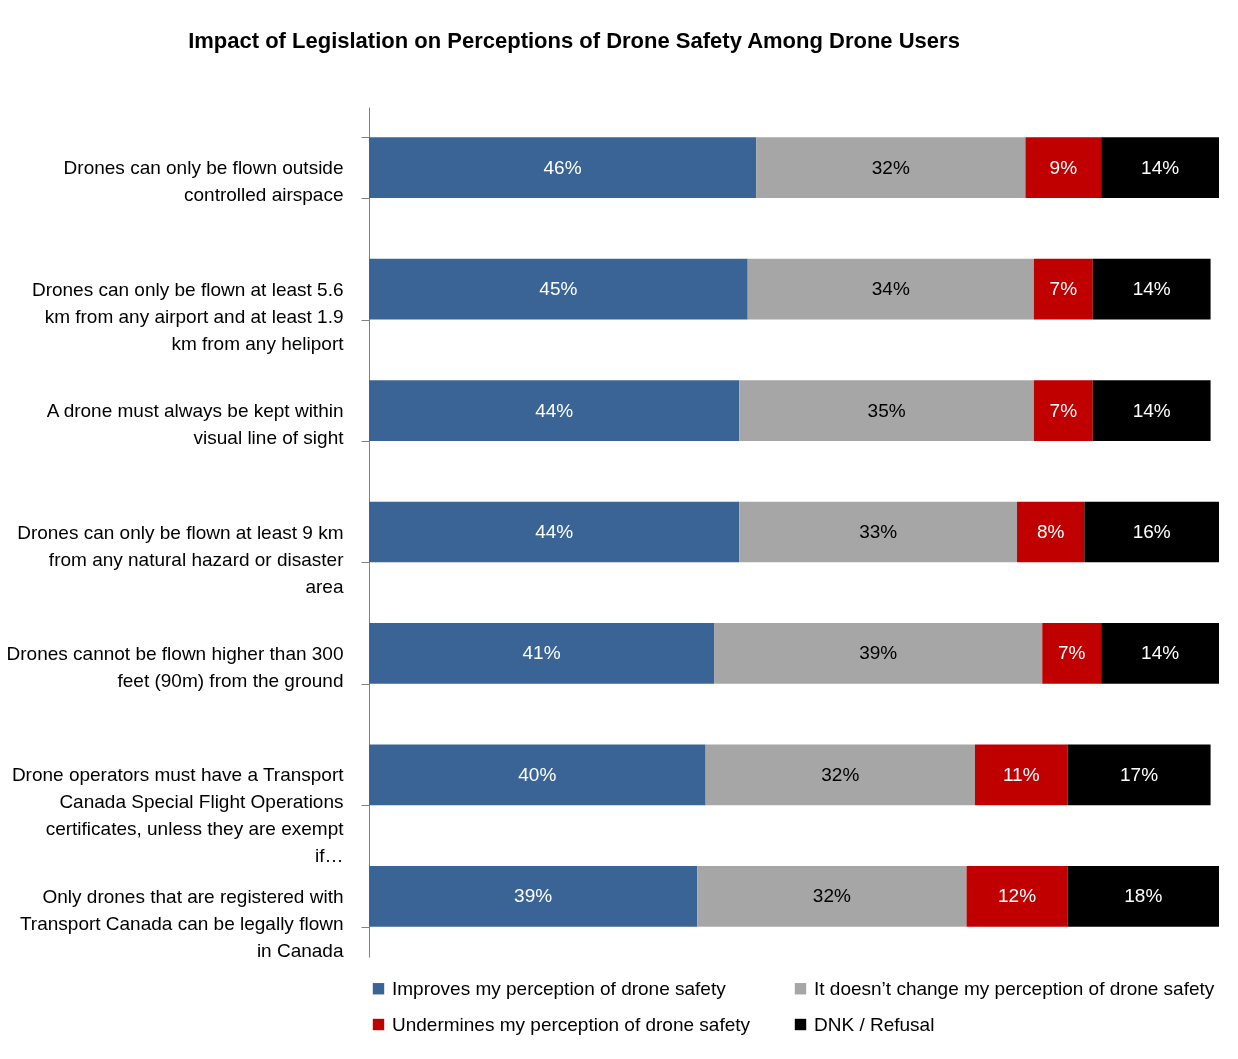 The width and height of the screenshot is (1238, 1059). I want to click on data-label: 35%, so click(886, 410).